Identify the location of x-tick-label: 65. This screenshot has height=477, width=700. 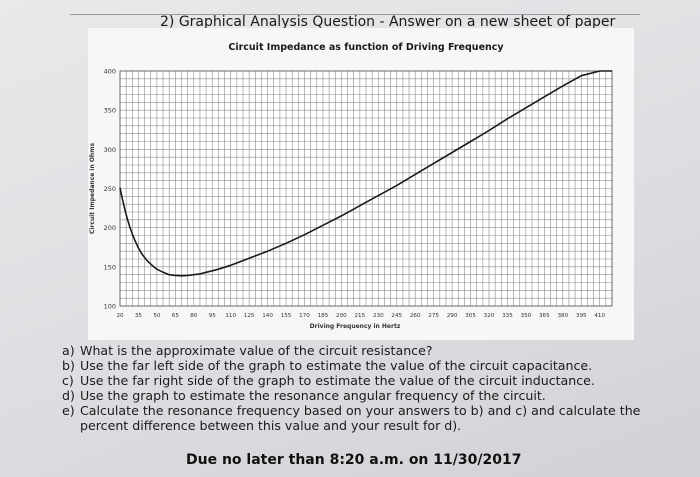
(176, 316).